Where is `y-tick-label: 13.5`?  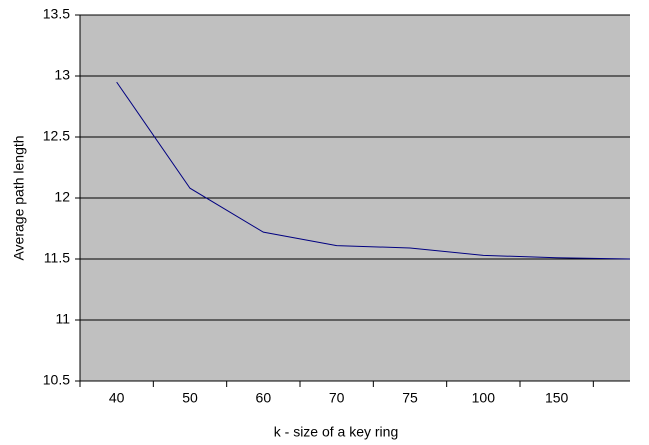 y-tick-label: 13.5 is located at coordinates (56, 14).